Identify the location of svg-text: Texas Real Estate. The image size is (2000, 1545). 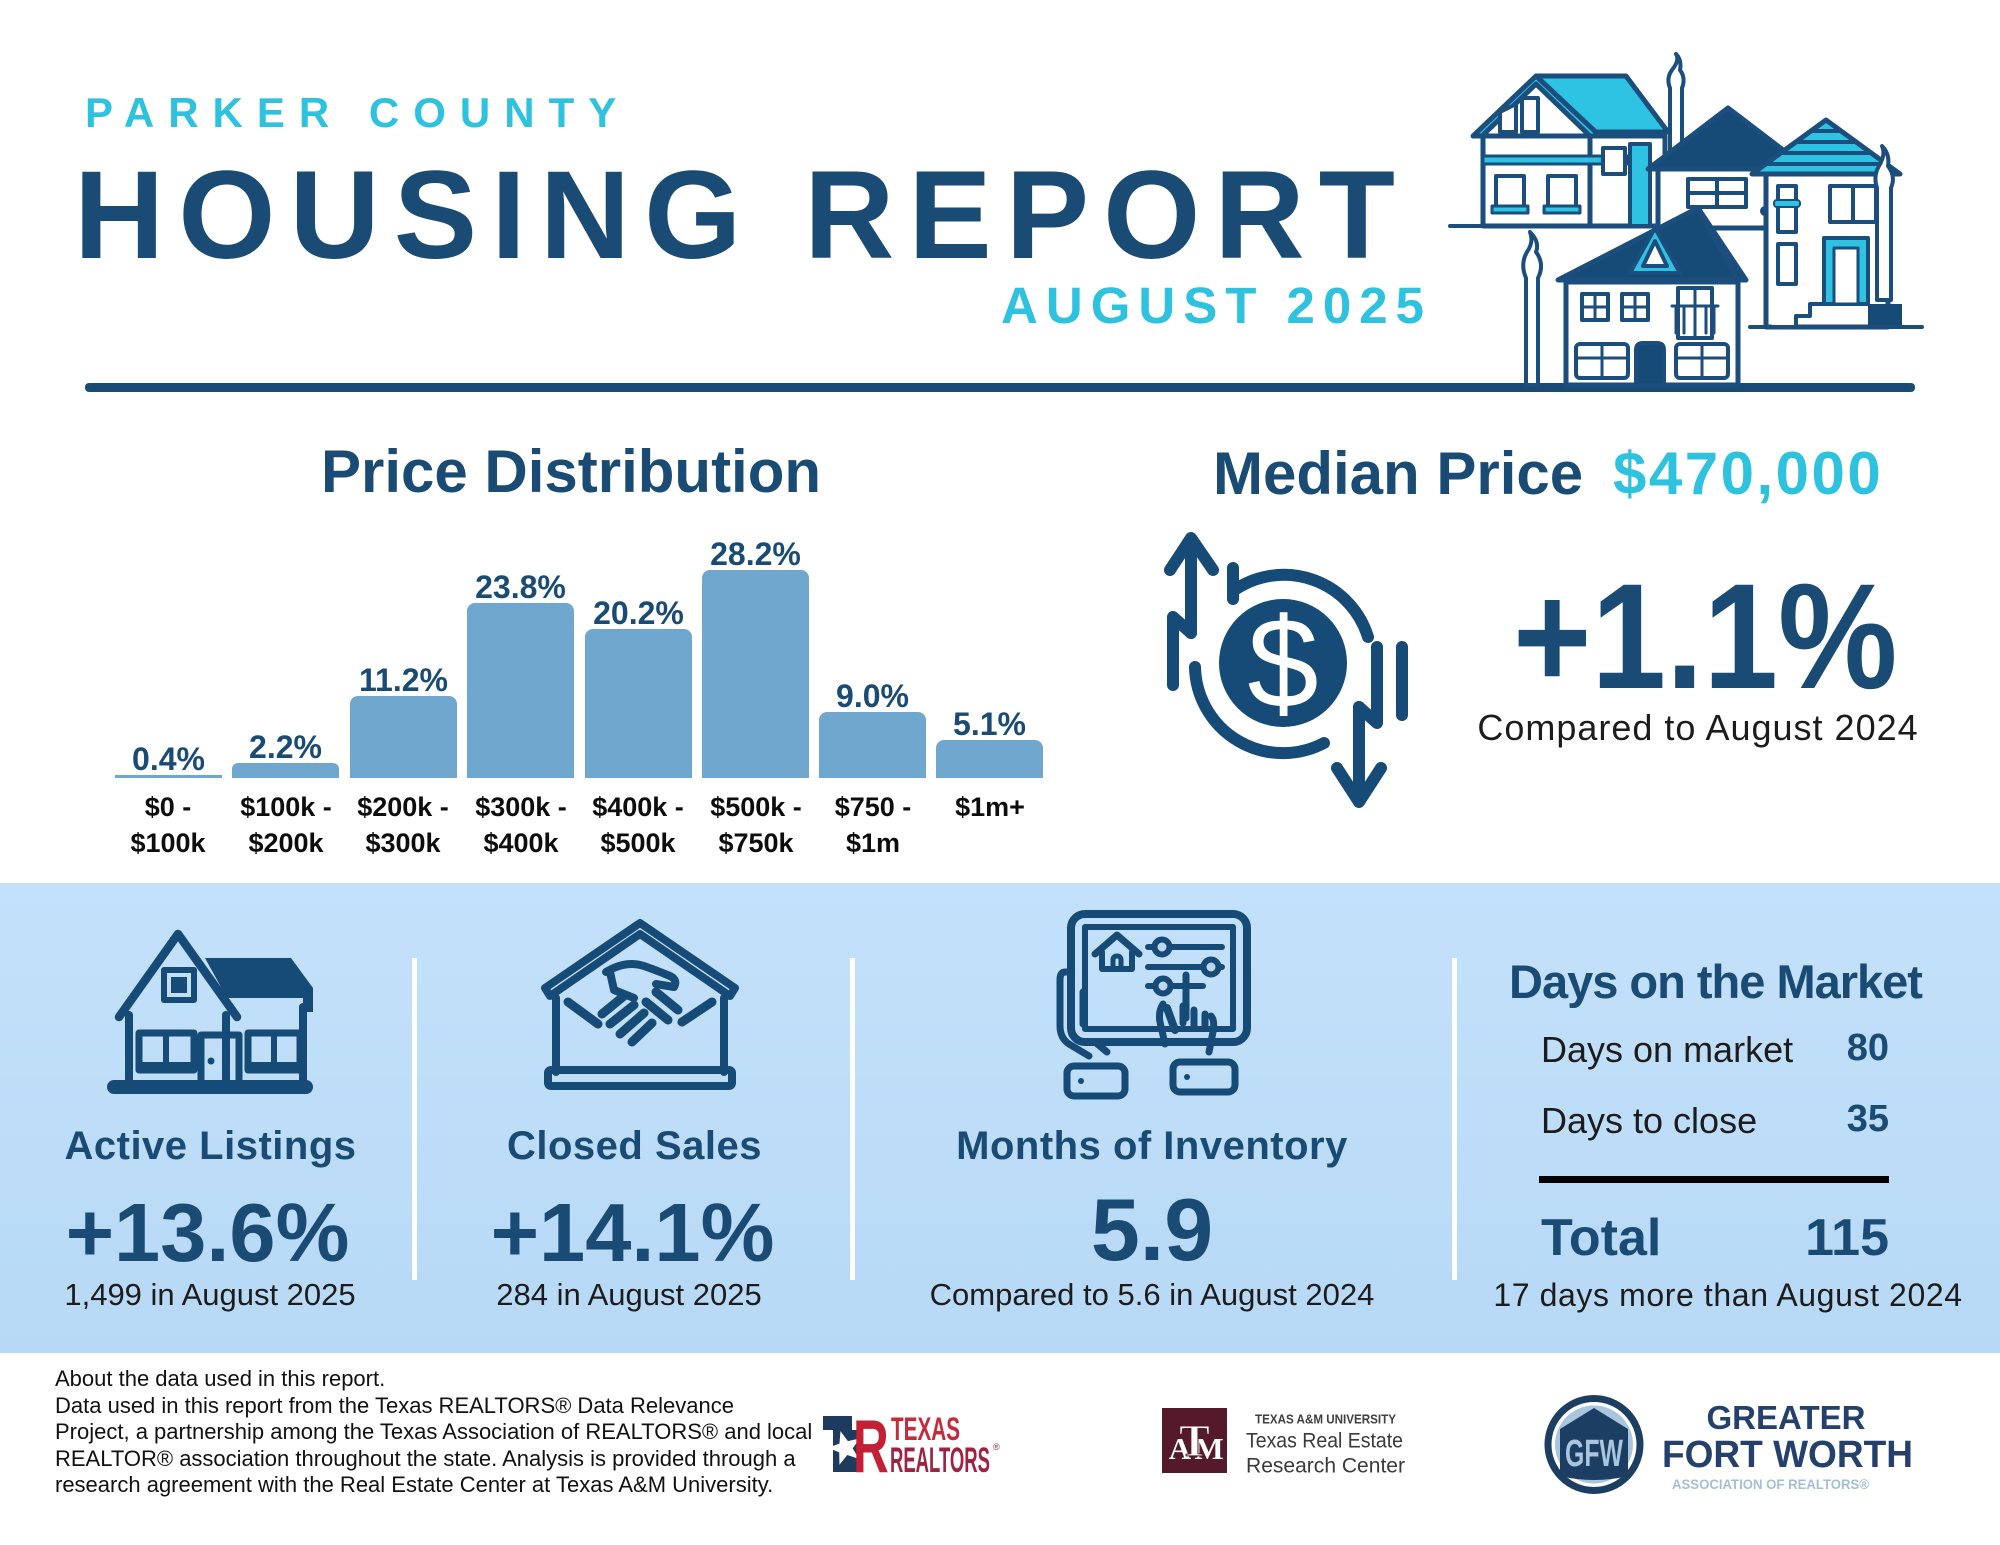
(1324, 1441).